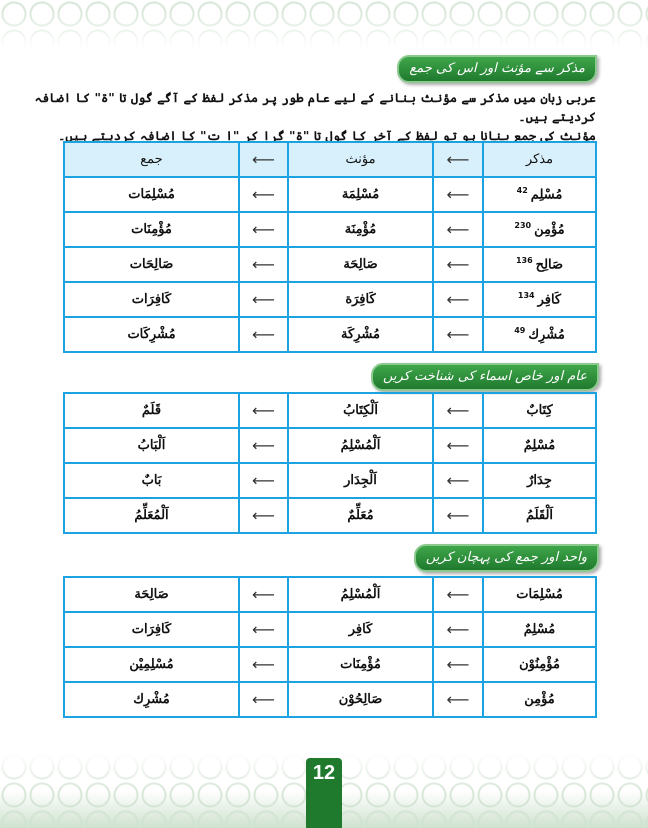 The width and height of the screenshot is (648, 828). I want to click on cell-word-3: اَلْبَابُ, so click(151, 445).